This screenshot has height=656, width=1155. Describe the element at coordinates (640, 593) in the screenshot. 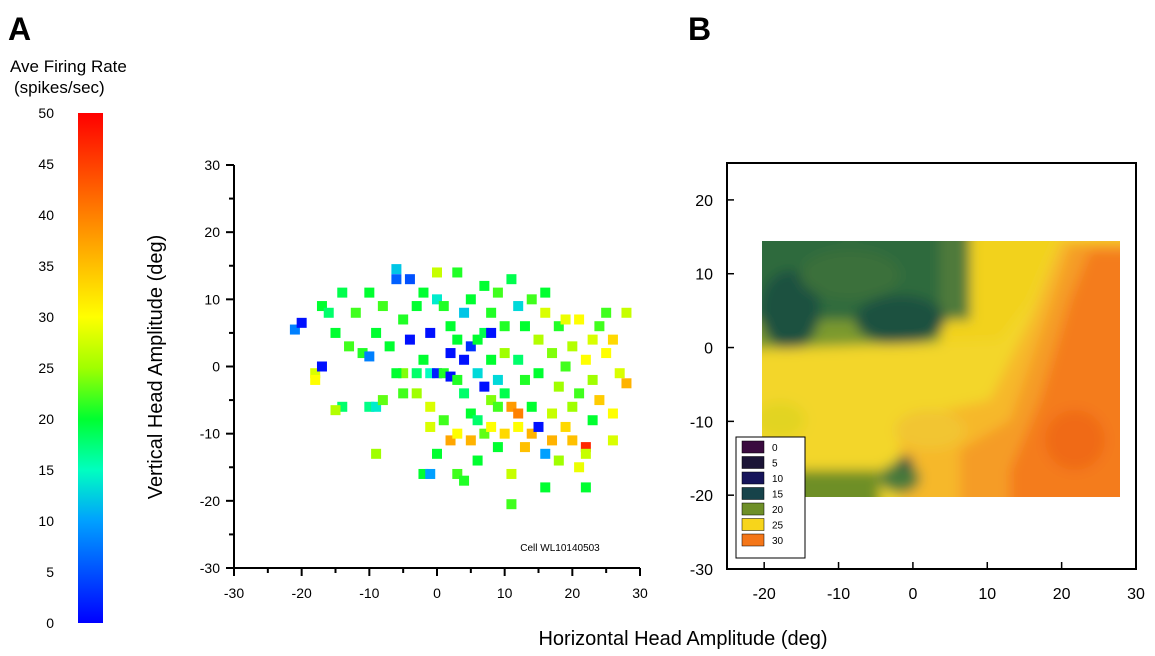

I see `scatter-x-tick-label: 30` at that location.